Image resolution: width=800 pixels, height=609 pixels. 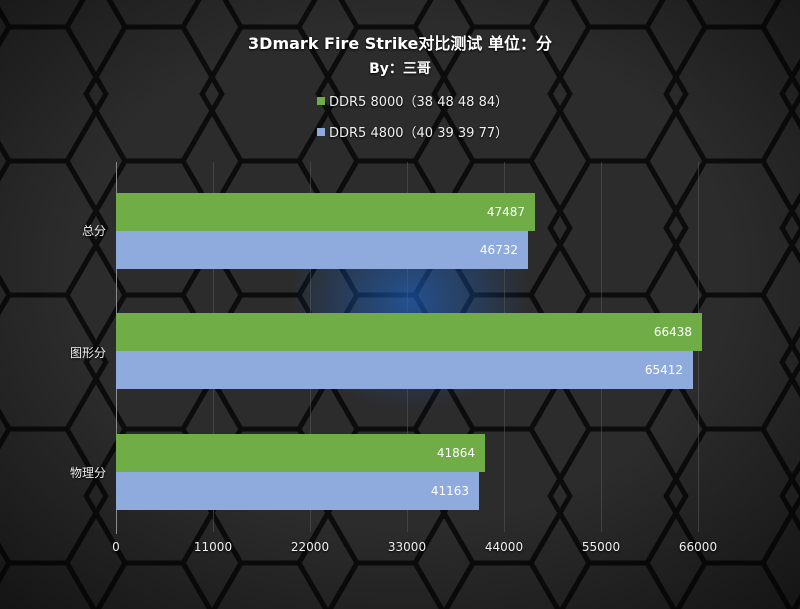 What do you see at coordinates (663, 370) in the screenshot?
I see `bar-value-label: 65412` at bounding box center [663, 370].